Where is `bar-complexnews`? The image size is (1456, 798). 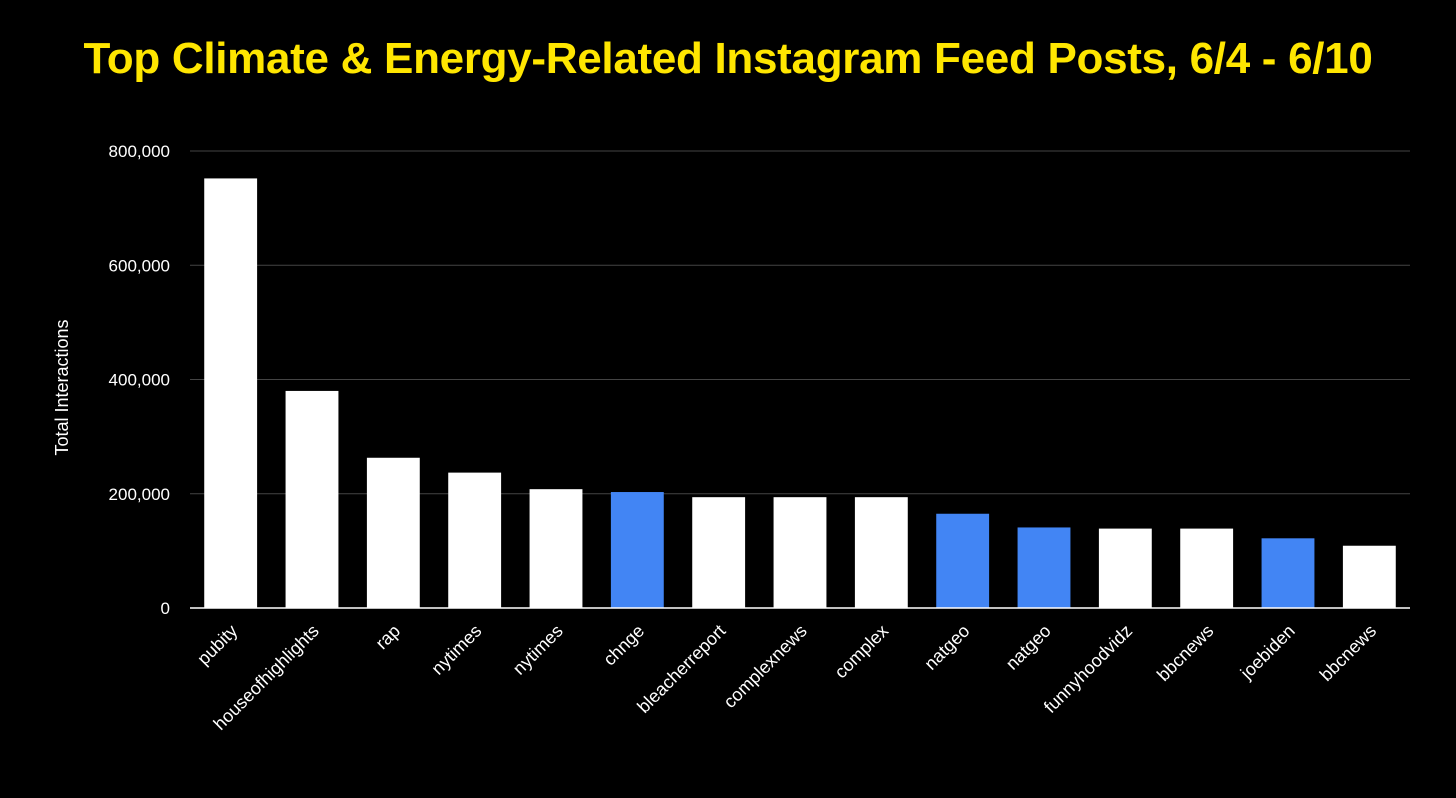 bar-complexnews is located at coordinates (800, 552).